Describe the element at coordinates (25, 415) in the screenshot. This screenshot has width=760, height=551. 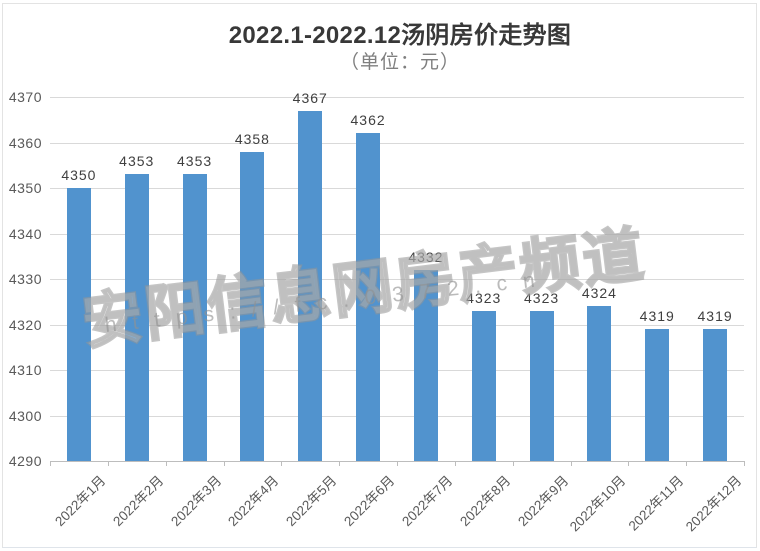
I see `y-tick-label: 4300` at that location.